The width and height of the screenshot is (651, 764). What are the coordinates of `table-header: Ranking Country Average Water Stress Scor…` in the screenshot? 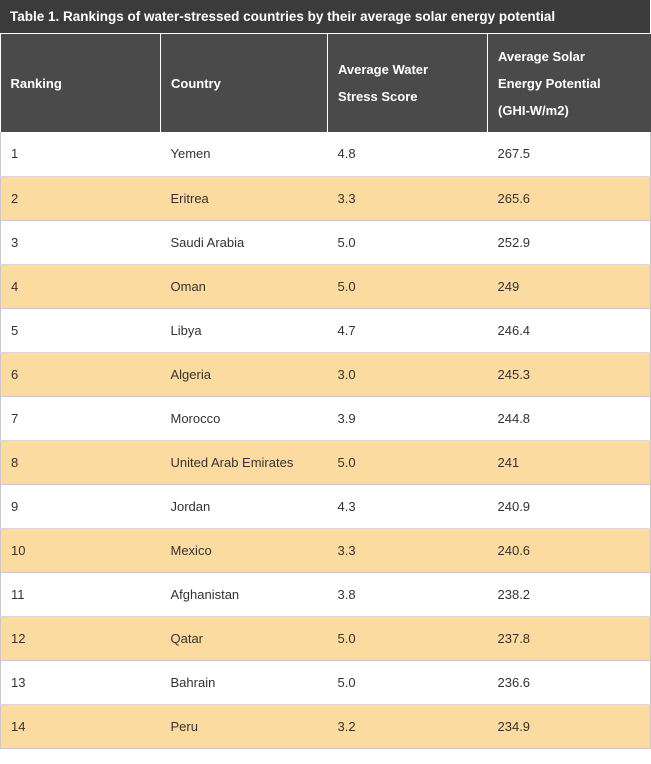 It's located at (325, 83).